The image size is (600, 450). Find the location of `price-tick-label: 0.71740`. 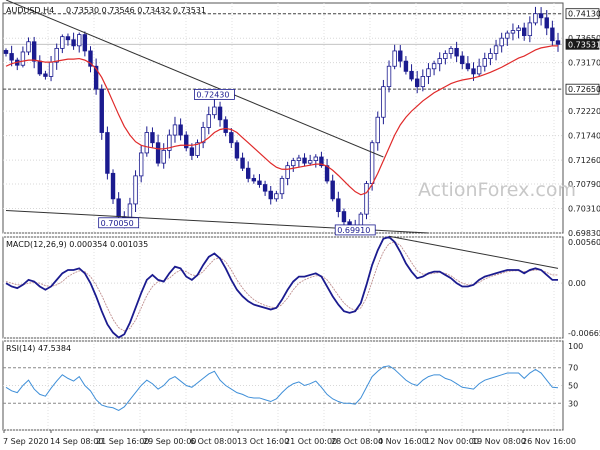

price-tick-label: 0.71740 is located at coordinates (584, 136).